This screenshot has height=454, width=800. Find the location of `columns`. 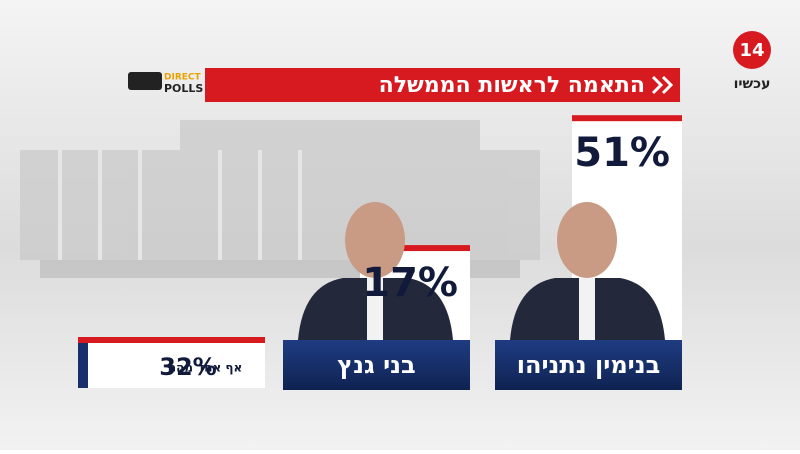

columns is located at coordinates (180, 205).